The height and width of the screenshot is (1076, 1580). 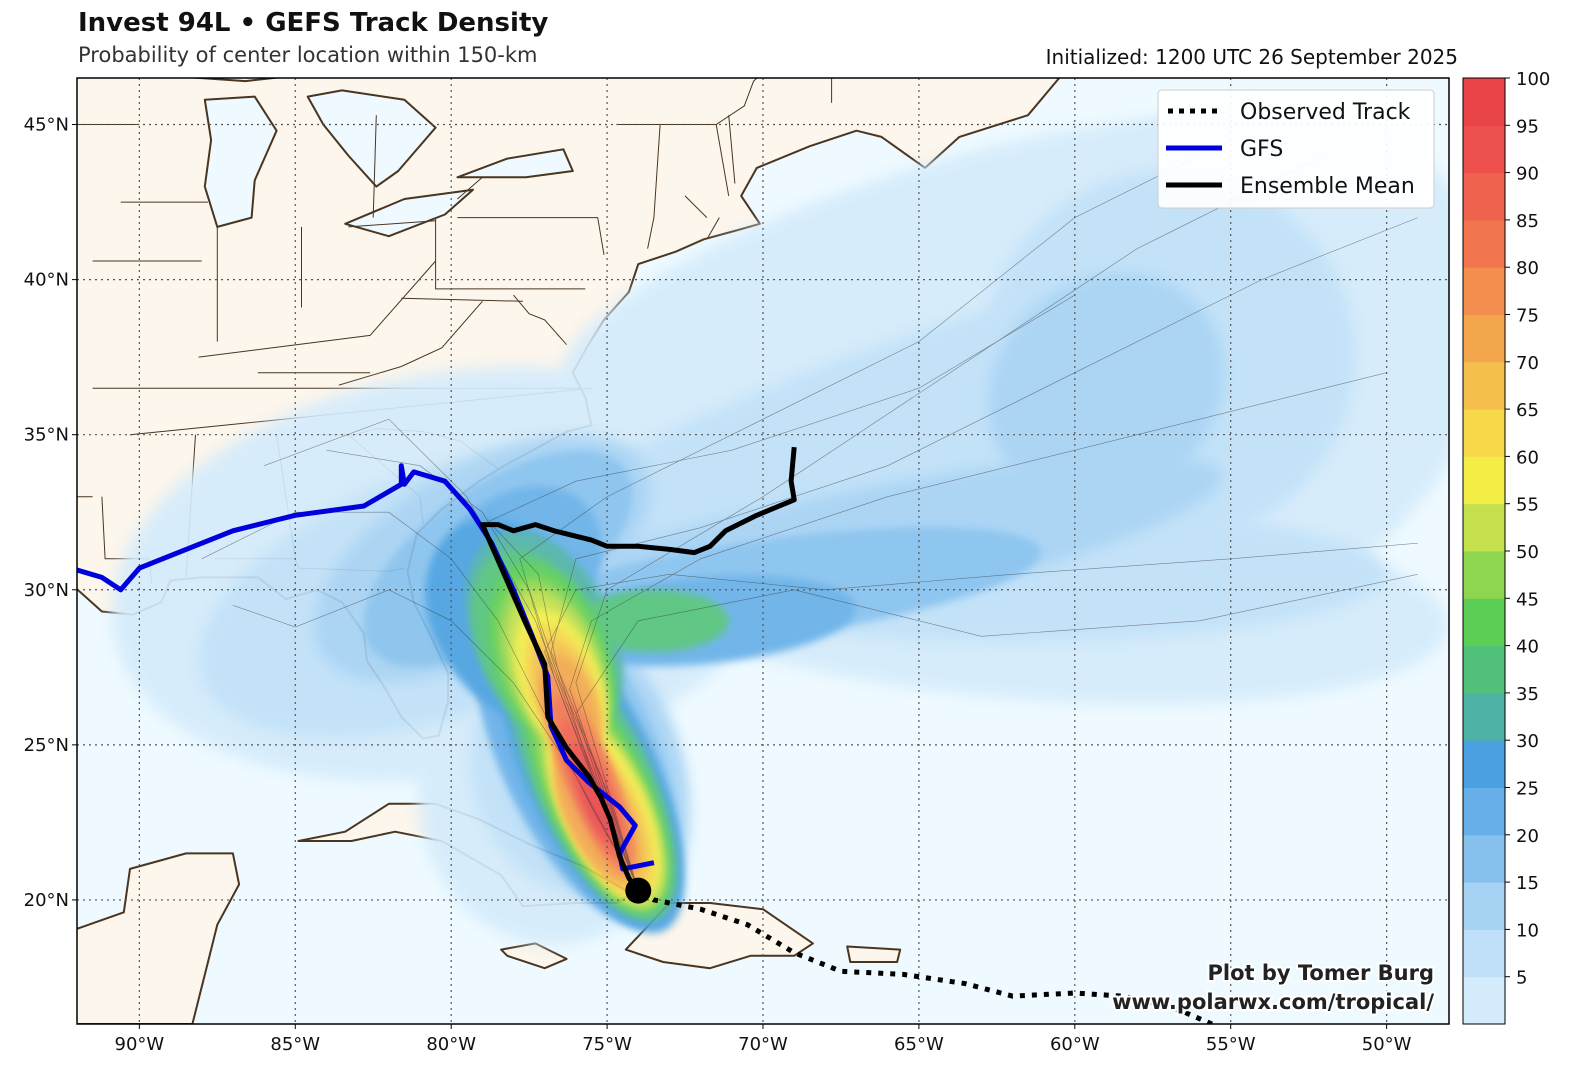 What do you see at coordinates (140, 1044) in the screenshot?
I see `longitude-tick-label: 90°W` at bounding box center [140, 1044].